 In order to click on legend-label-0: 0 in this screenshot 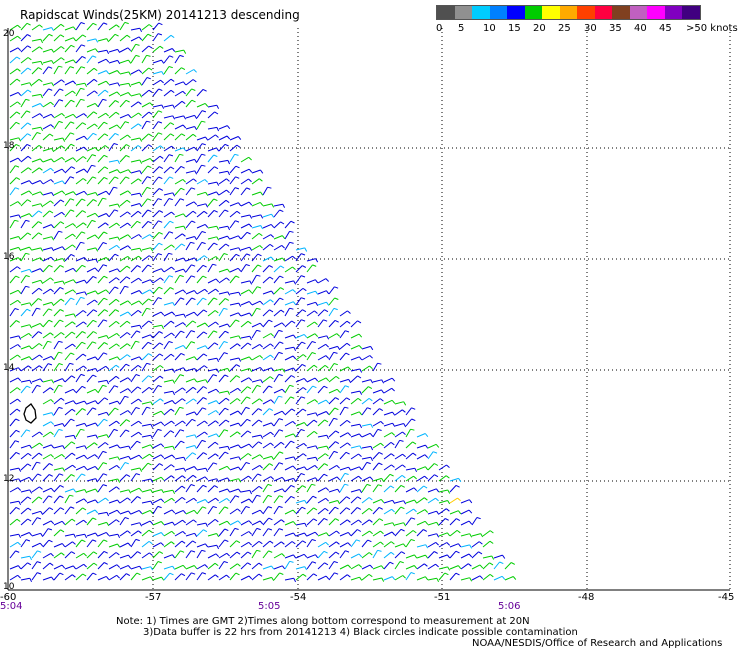, I will do `click(439, 28)`.